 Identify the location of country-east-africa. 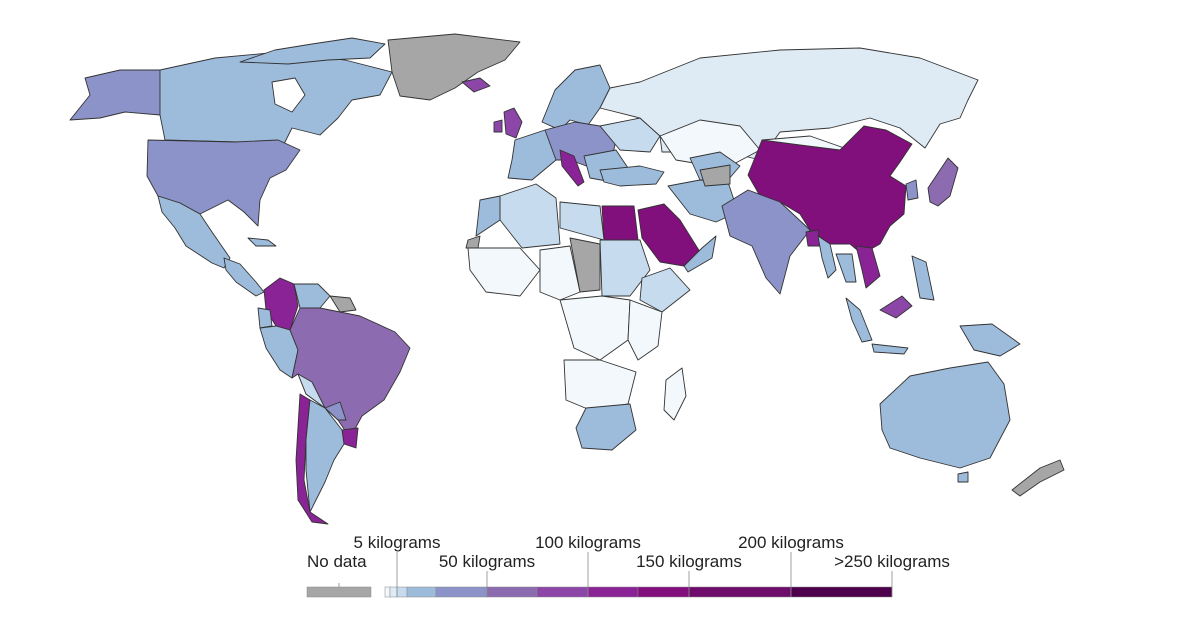
(645, 330).